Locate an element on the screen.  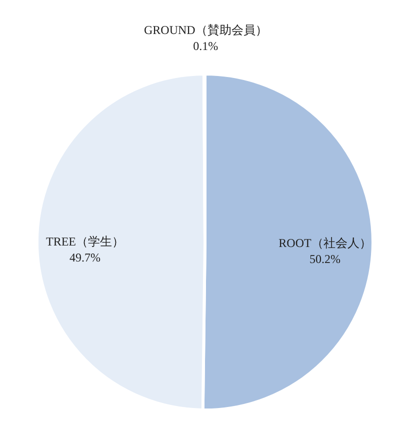
slice-label: TREE（学生） is located at coordinates (85, 241).